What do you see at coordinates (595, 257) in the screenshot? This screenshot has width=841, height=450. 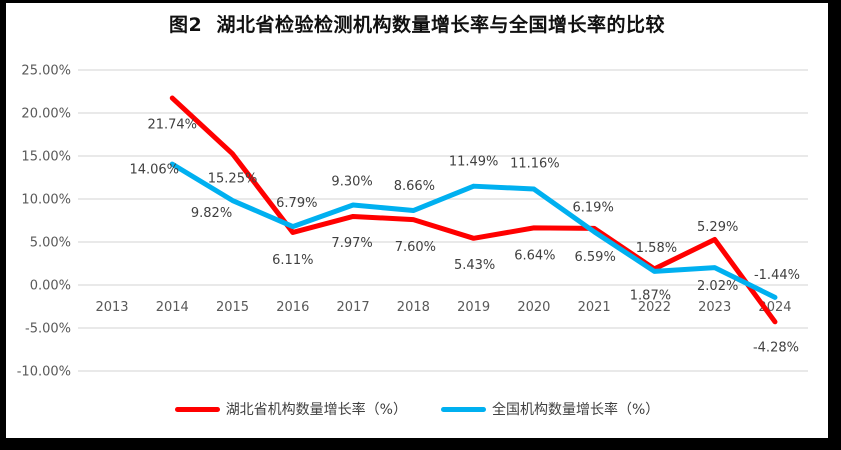 I see `data-label: 6.59%` at bounding box center [595, 257].